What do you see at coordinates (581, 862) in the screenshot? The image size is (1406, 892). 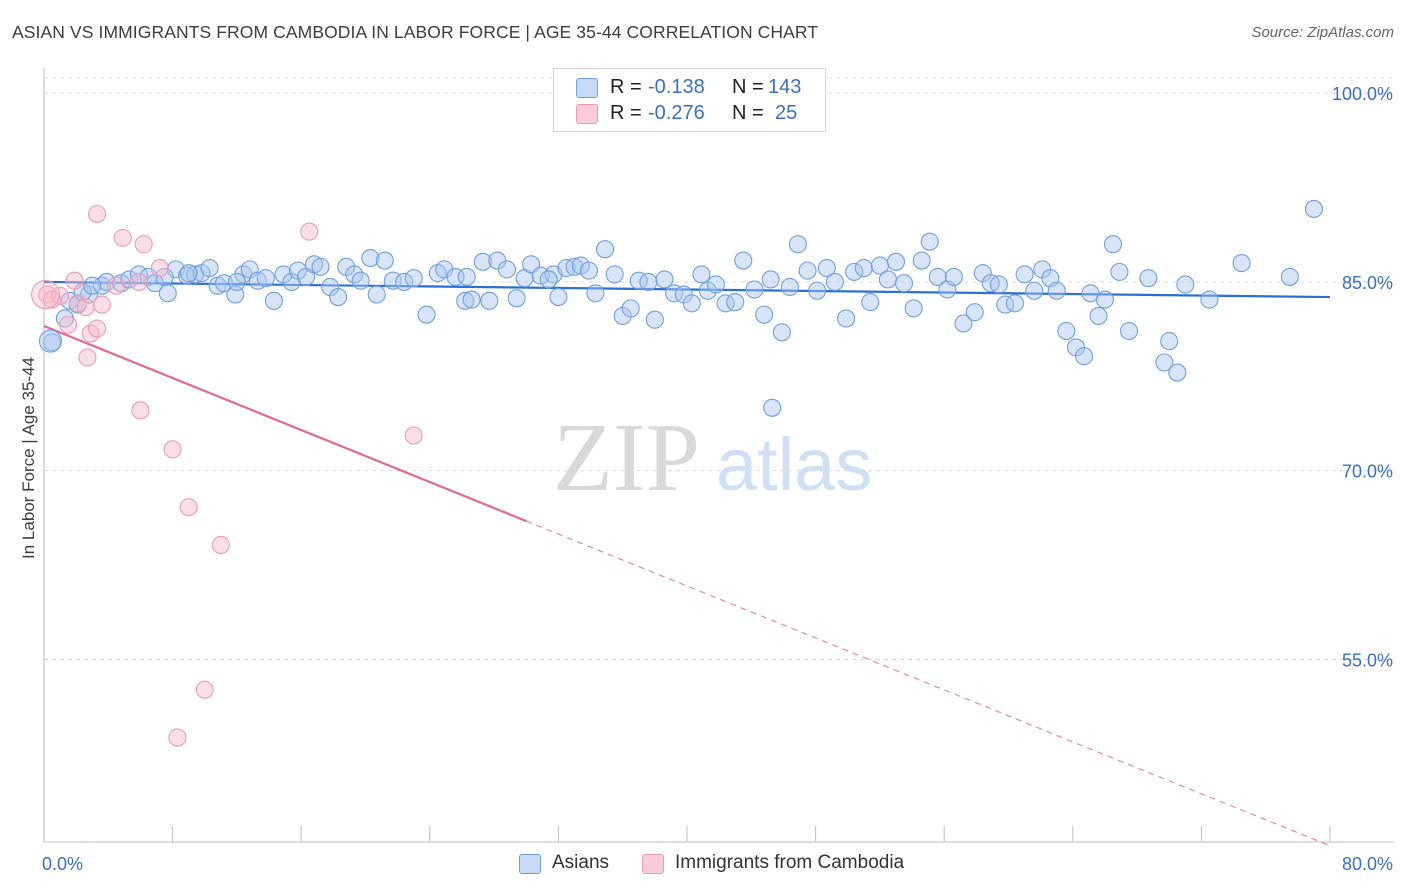 I see `legend-label: Asians` at bounding box center [581, 862].